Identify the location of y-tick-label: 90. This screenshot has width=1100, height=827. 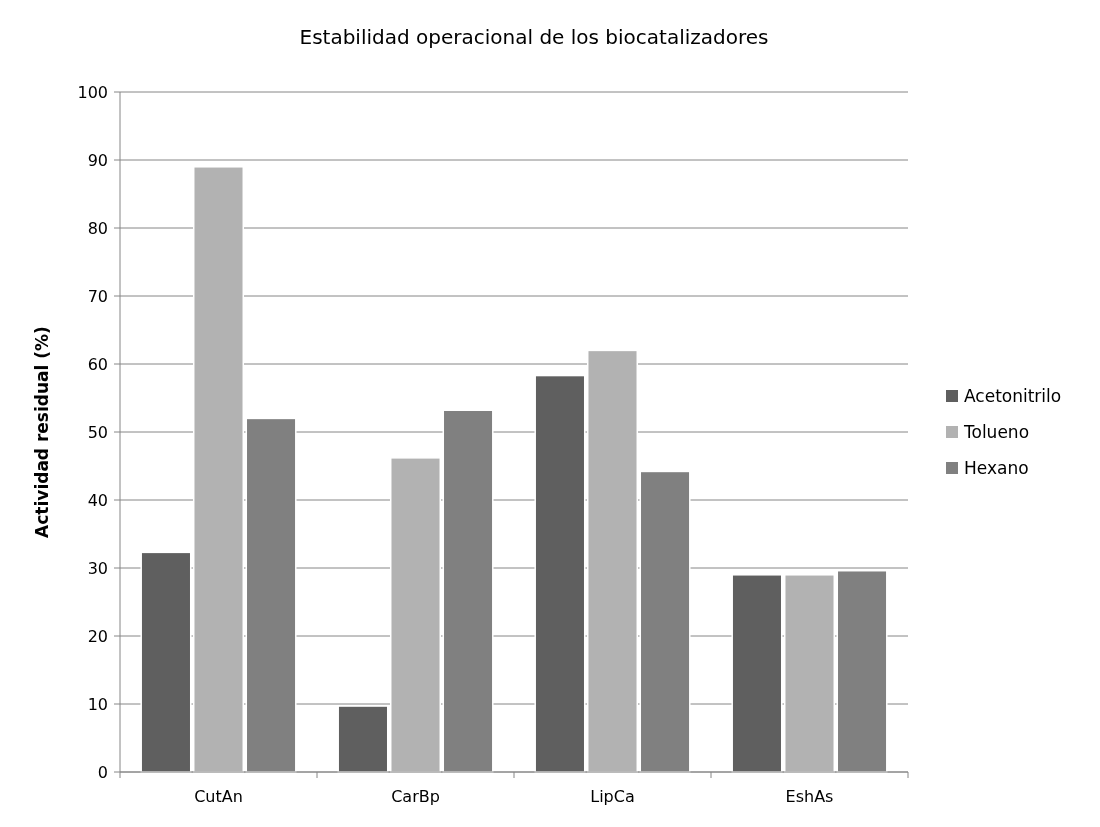
(97, 160).